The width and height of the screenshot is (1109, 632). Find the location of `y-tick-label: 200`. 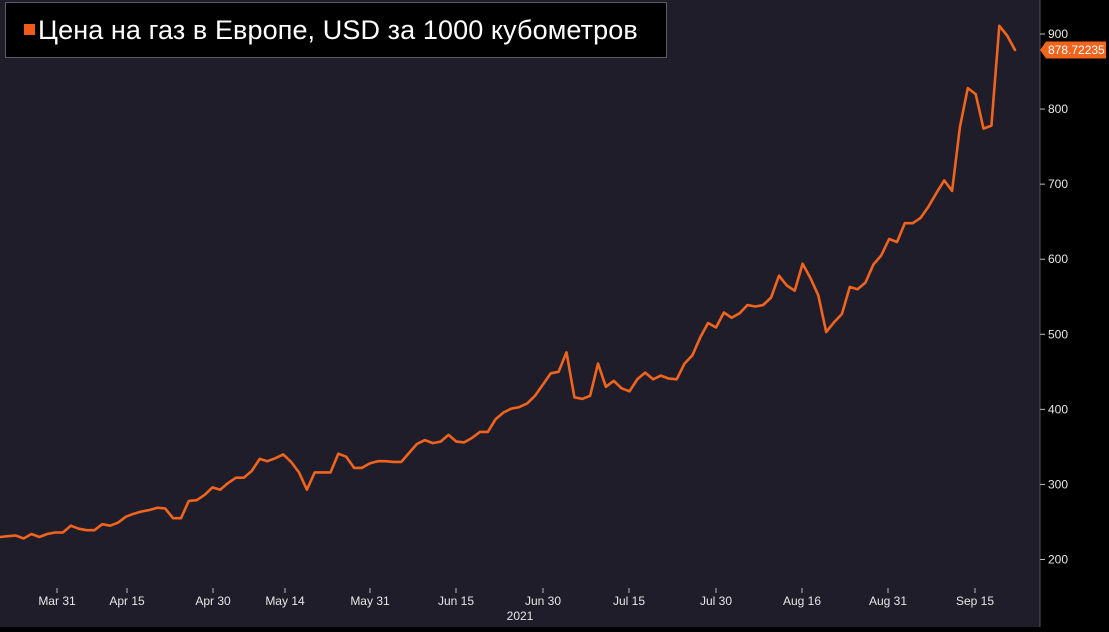

y-tick-label: 200 is located at coordinates (1058, 560).